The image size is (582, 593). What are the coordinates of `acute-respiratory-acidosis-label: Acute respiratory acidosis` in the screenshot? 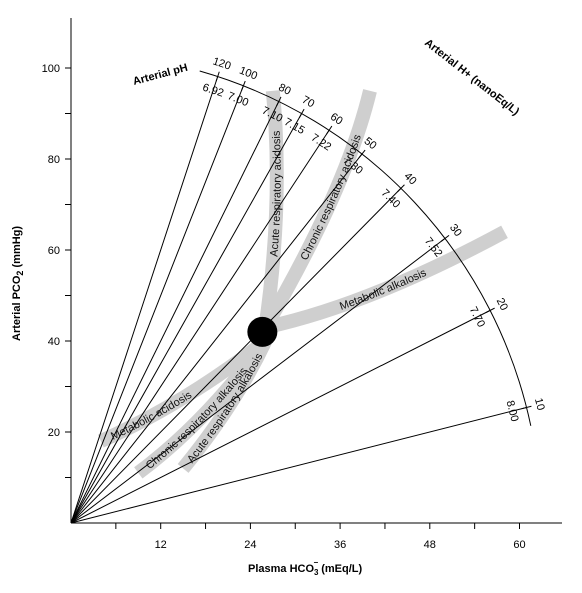 It's located at (275, 193).